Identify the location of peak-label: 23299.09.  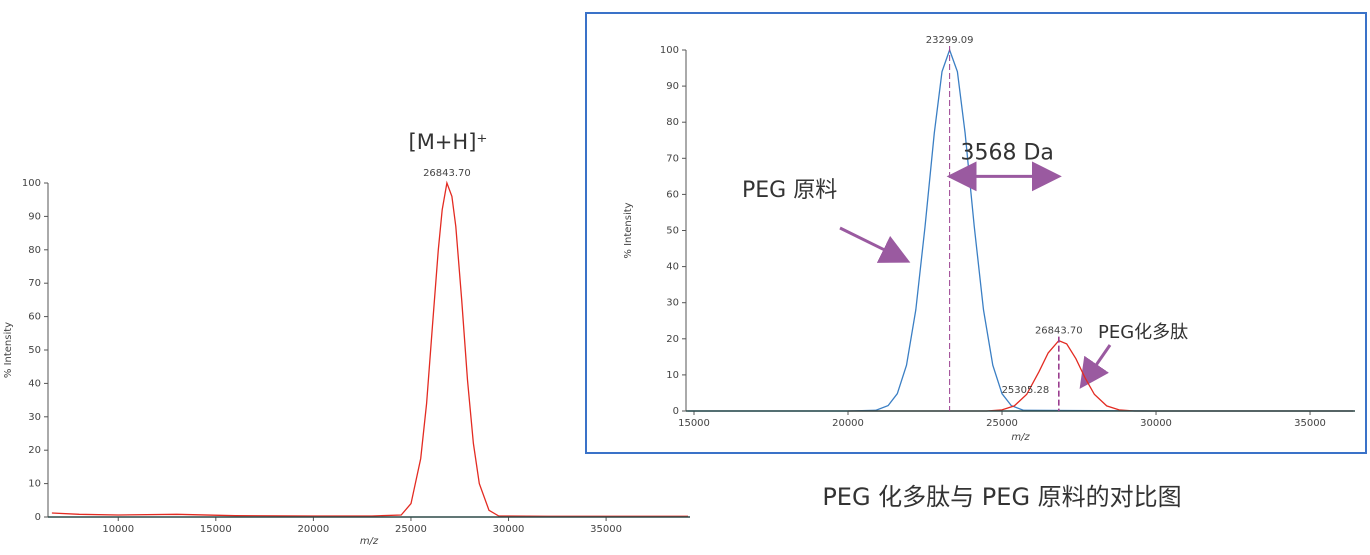
(950, 40).